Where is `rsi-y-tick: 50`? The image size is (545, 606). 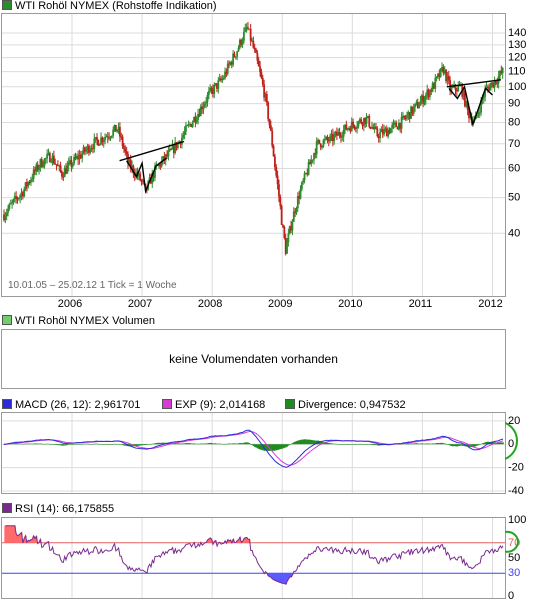
rsi-y-tick: 50 is located at coordinates (514, 558).